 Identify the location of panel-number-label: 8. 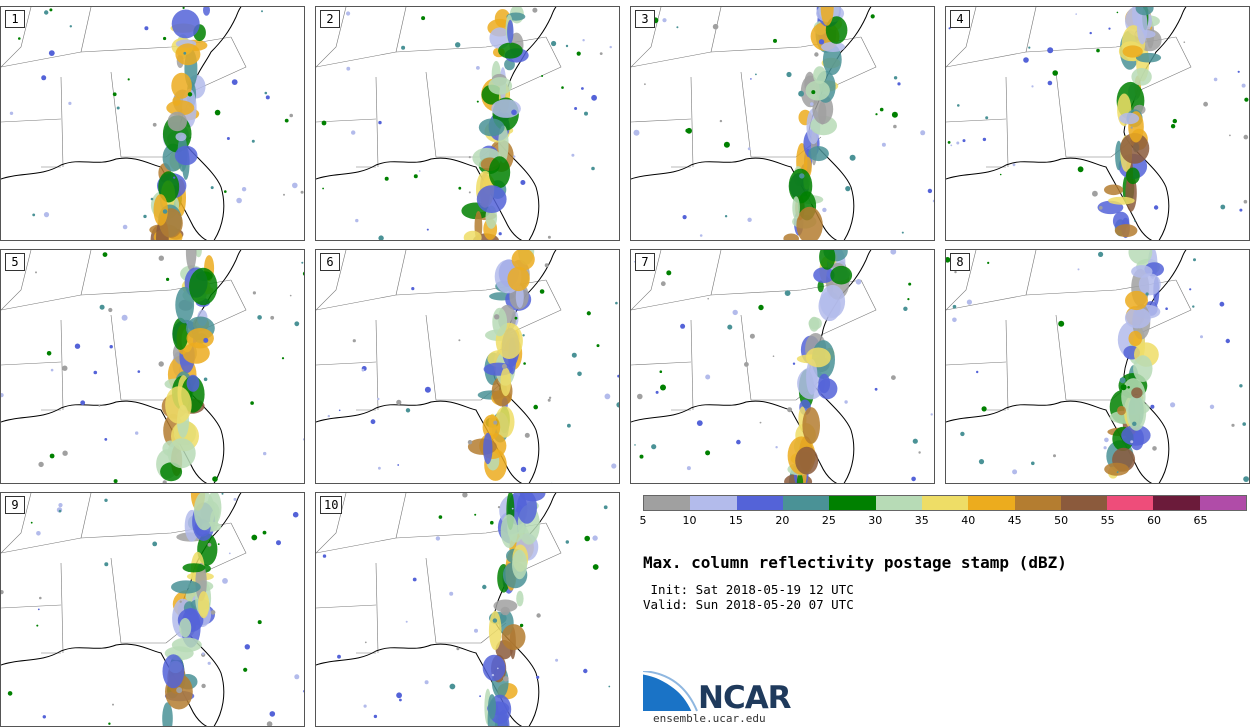
(960, 262).